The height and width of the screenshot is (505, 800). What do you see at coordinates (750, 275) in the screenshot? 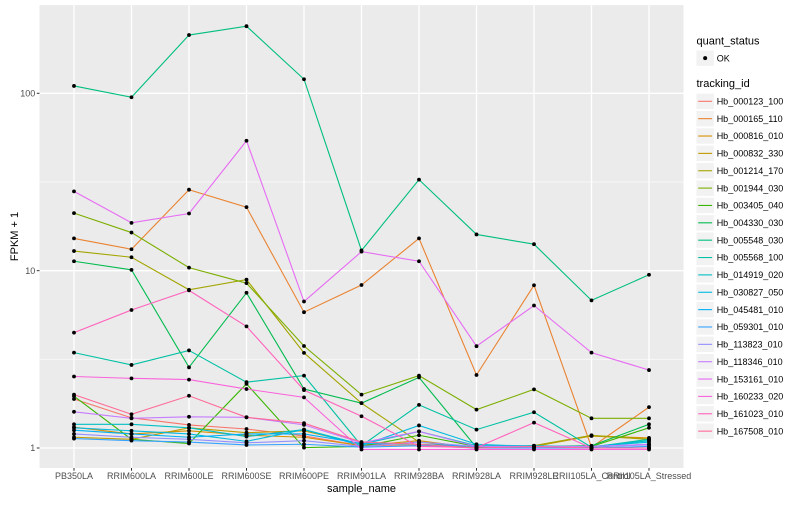
I see `svg-text: Hb_014919_020` at bounding box center [750, 275].